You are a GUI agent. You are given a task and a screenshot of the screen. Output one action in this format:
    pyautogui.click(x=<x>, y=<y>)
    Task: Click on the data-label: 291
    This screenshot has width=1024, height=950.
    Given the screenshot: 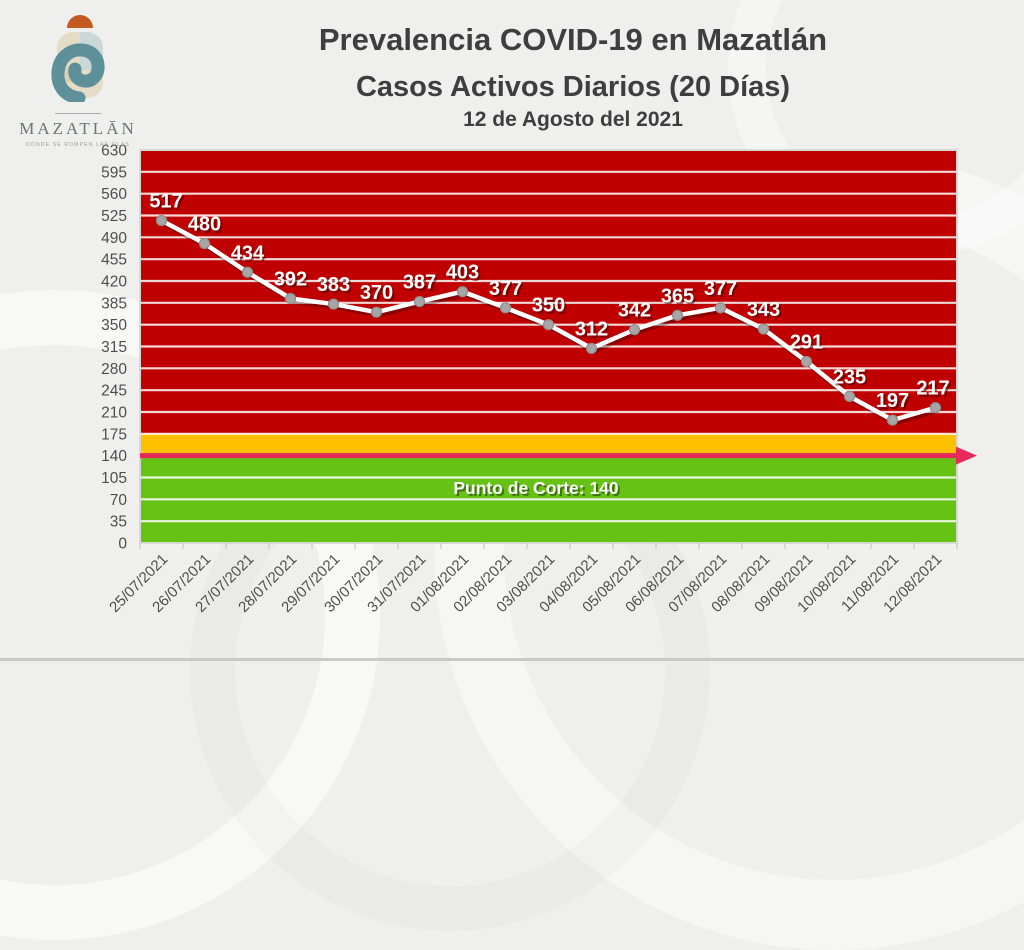 What is the action you would take?
    pyautogui.click(x=806, y=342)
    